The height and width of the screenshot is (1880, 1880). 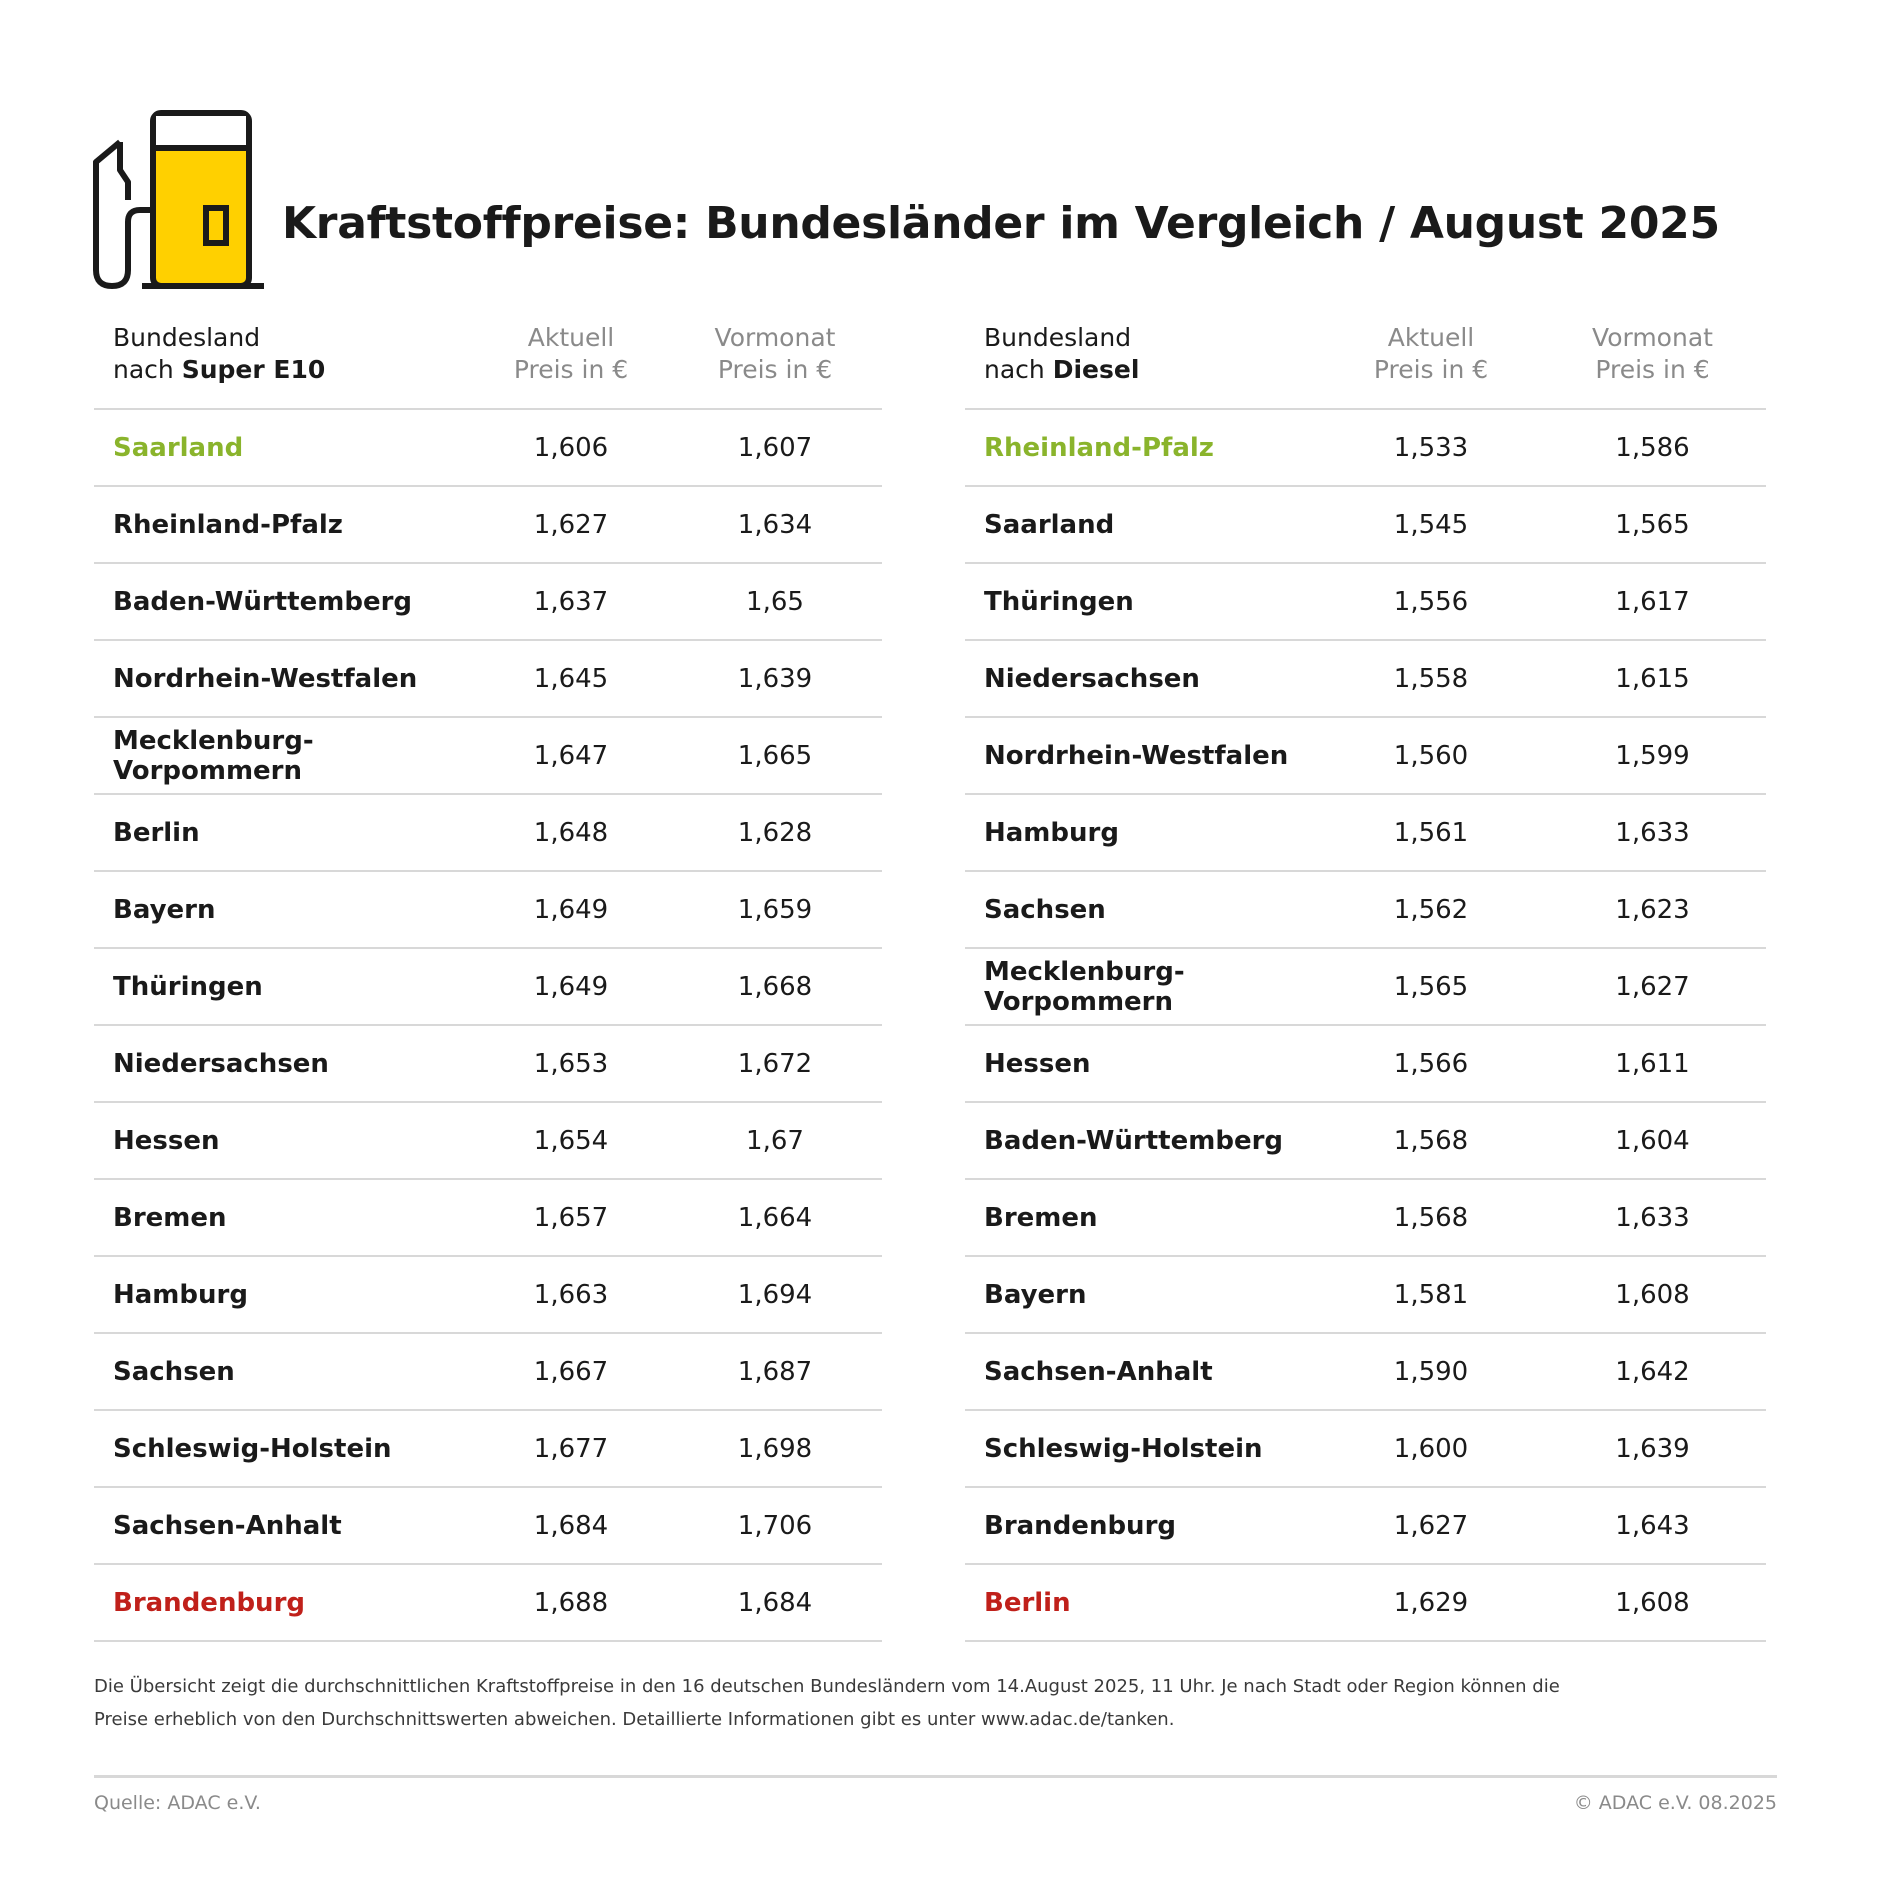 What do you see at coordinates (284, 679) in the screenshot?
I see `region-cell: Nordrhein-Westfalen` at bounding box center [284, 679].